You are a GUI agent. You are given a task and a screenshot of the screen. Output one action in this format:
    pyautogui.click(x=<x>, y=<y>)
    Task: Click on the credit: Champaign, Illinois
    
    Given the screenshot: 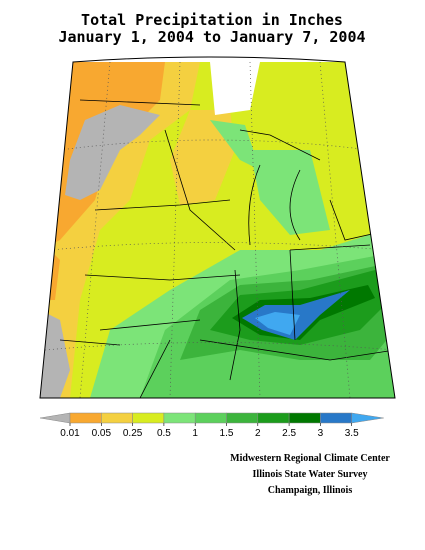 What is the action you would take?
    pyautogui.click(x=310, y=490)
    